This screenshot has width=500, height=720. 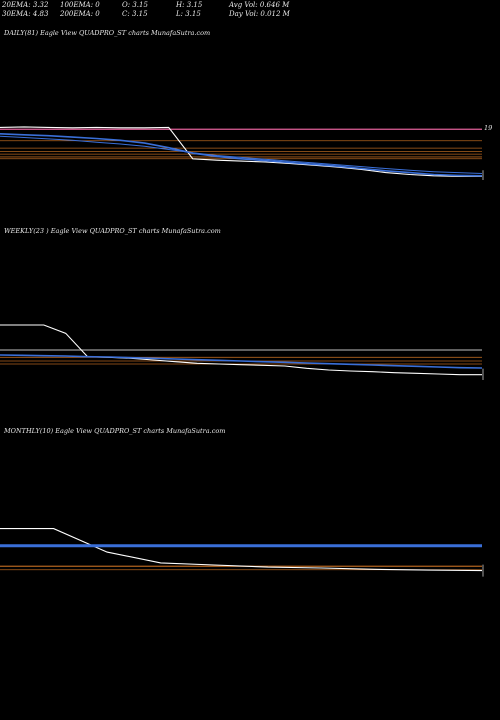 What do you see at coordinates (135, 14) in the screenshot?
I see `close-value: C: 3.15` at bounding box center [135, 14].